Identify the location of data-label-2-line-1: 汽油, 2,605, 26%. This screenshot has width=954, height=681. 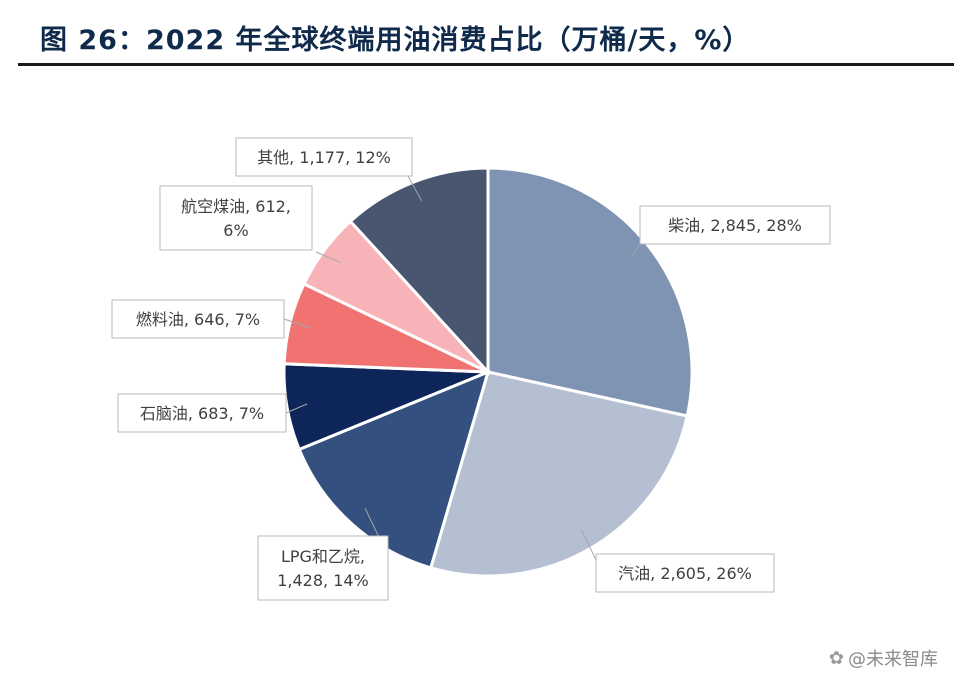
(685, 573).